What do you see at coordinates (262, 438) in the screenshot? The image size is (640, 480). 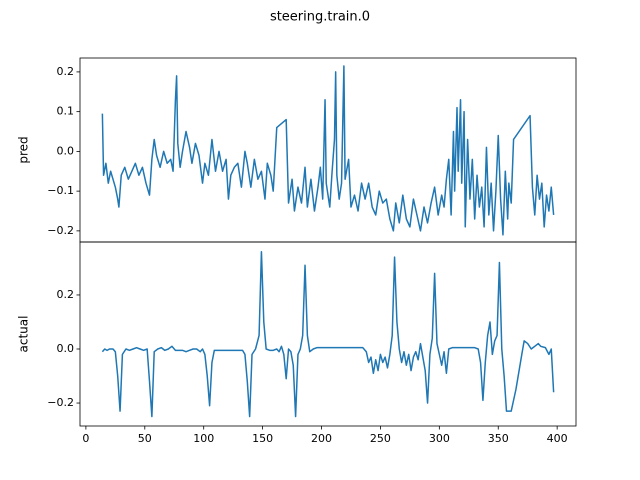 I see `x-tick-label: 150` at bounding box center [262, 438].